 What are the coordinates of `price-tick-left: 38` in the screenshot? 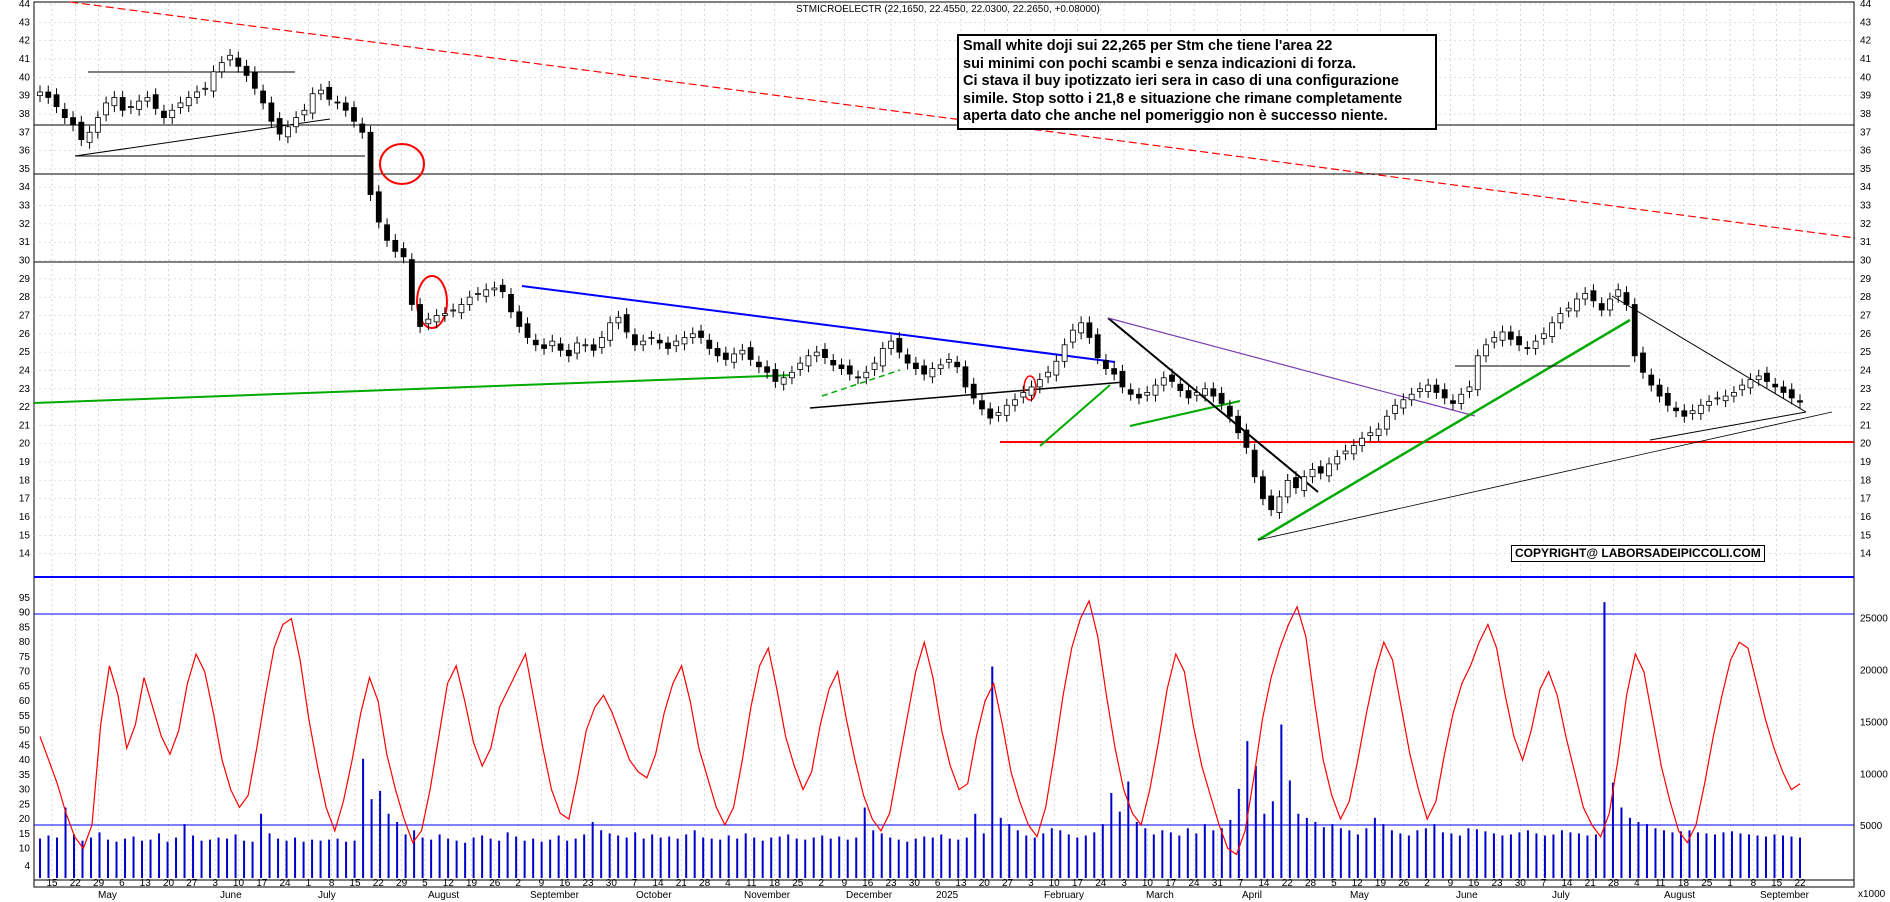 It's located at (25, 114).